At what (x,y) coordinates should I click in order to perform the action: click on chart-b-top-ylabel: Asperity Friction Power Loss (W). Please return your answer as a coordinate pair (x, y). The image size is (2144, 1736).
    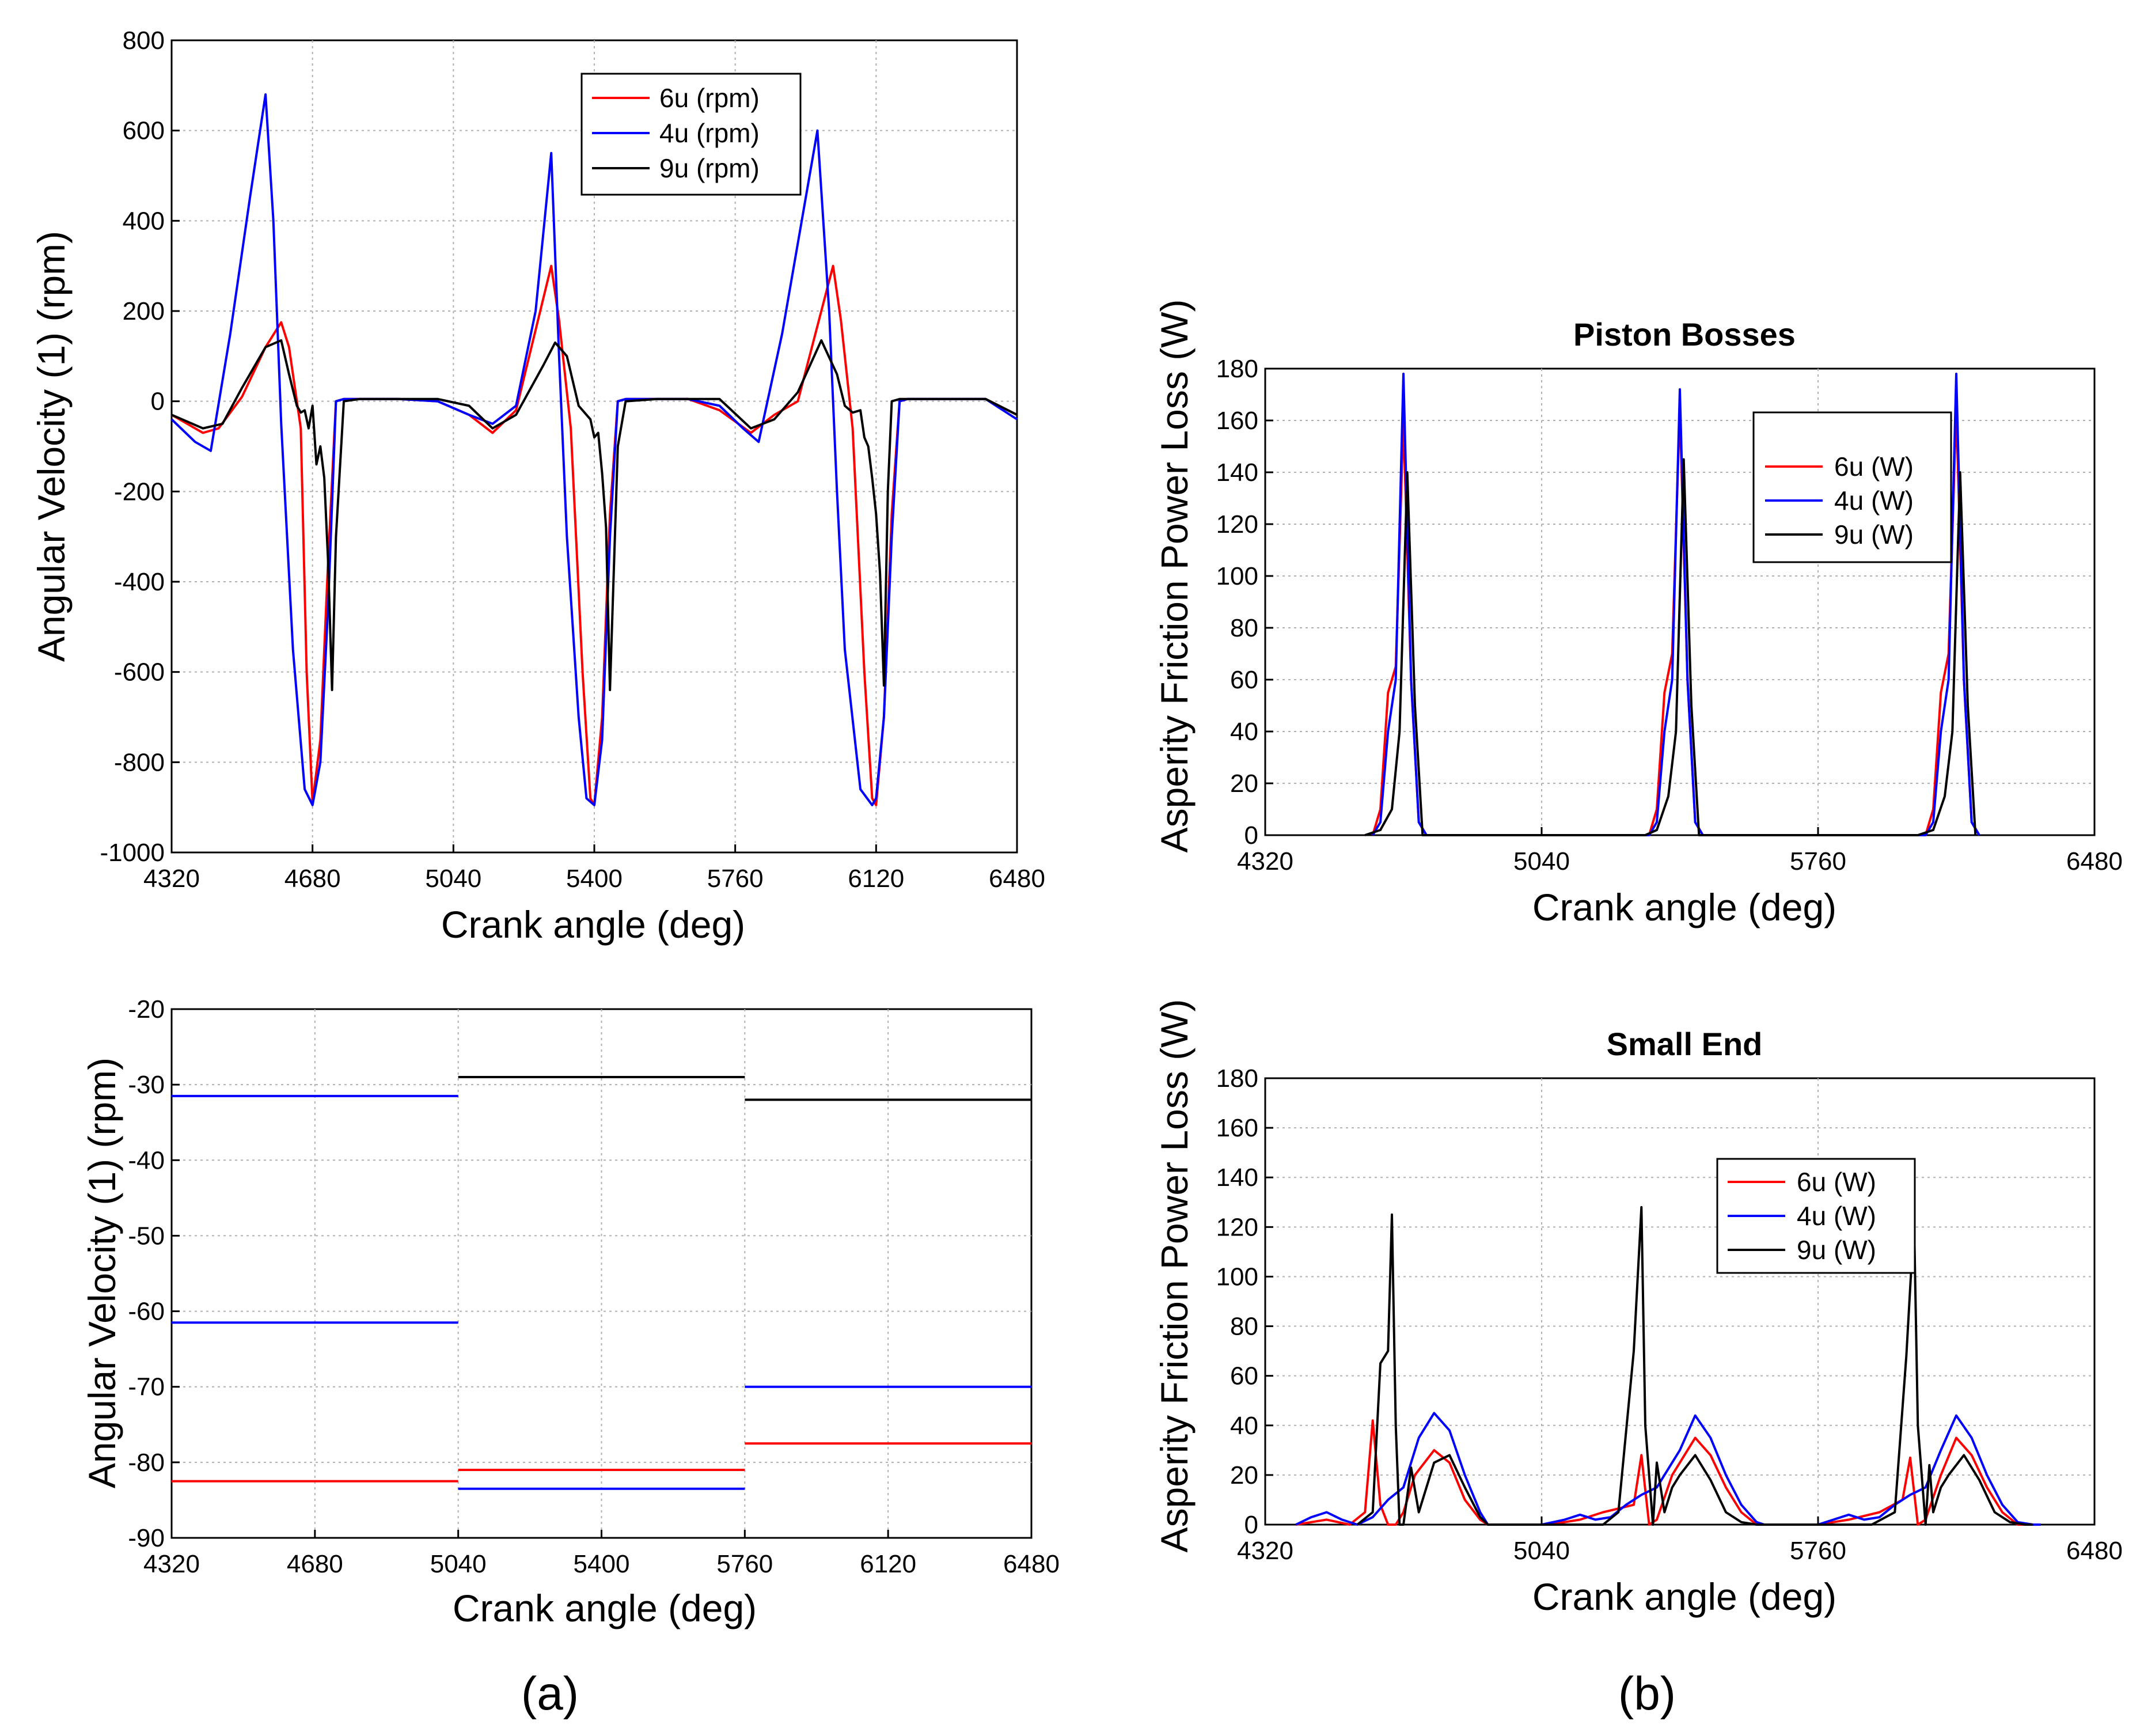
    Looking at the image, I should click on (1174, 576).